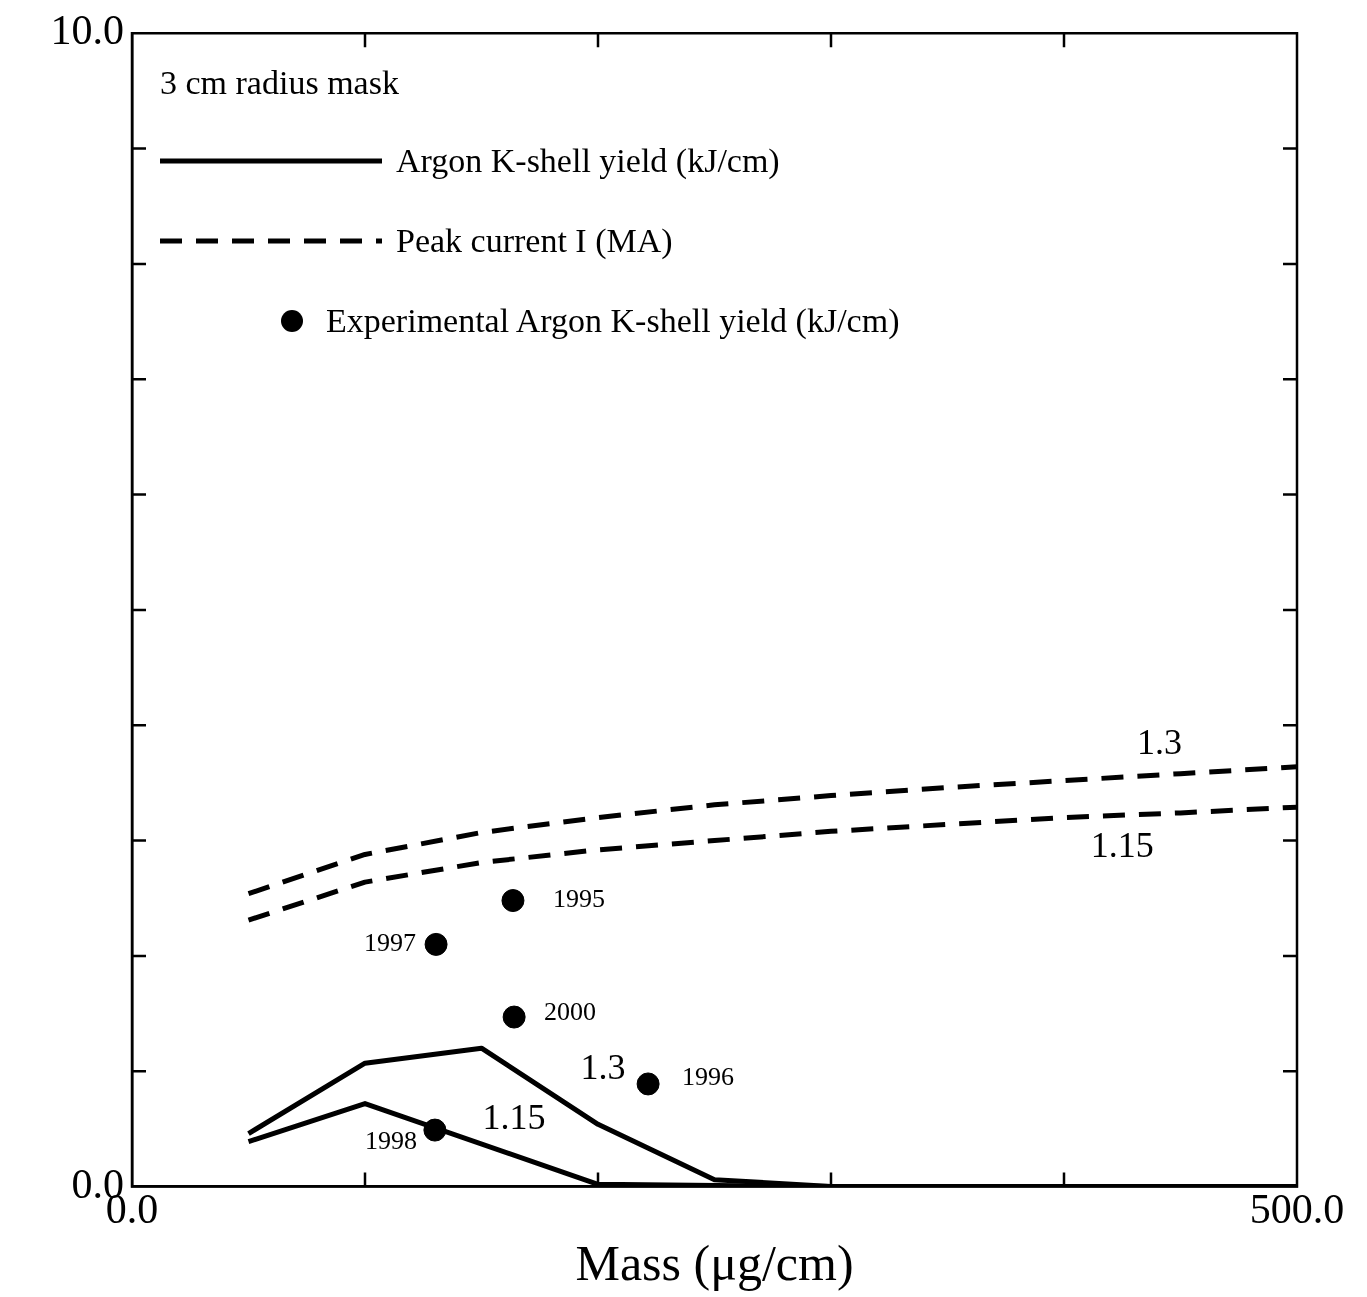 The width and height of the screenshot is (1367, 1297). I want to click on annotation: 1997, so click(390, 943).